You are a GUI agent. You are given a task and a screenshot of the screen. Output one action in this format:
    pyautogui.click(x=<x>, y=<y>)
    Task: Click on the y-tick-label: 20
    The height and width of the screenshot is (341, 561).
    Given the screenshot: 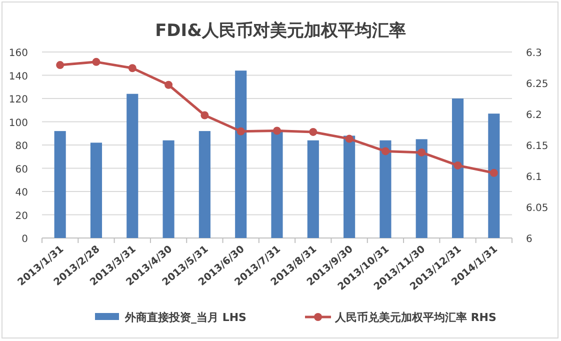 What is the action you would take?
    pyautogui.click(x=21, y=216)
    